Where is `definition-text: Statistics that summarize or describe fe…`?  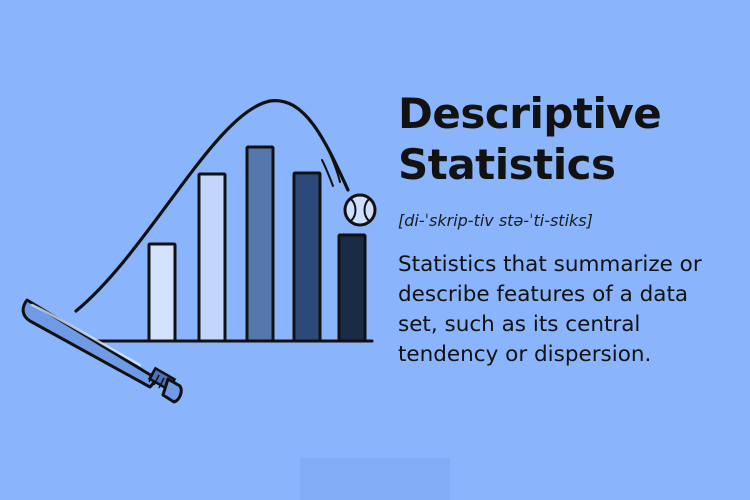 definition-text: Statistics that summarize or describe fe… is located at coordinates (568, 310).